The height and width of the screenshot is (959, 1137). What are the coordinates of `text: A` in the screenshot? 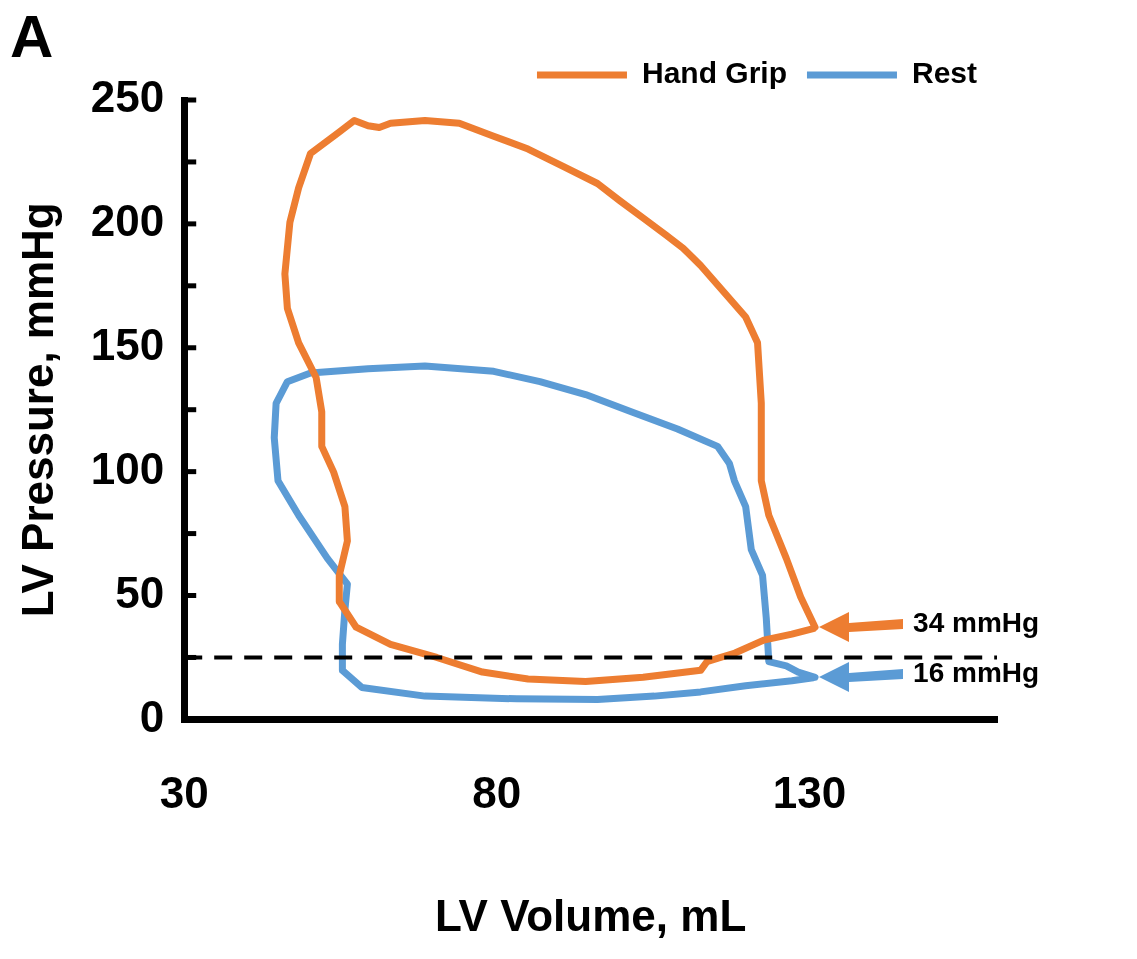 It's located at (32, 36).